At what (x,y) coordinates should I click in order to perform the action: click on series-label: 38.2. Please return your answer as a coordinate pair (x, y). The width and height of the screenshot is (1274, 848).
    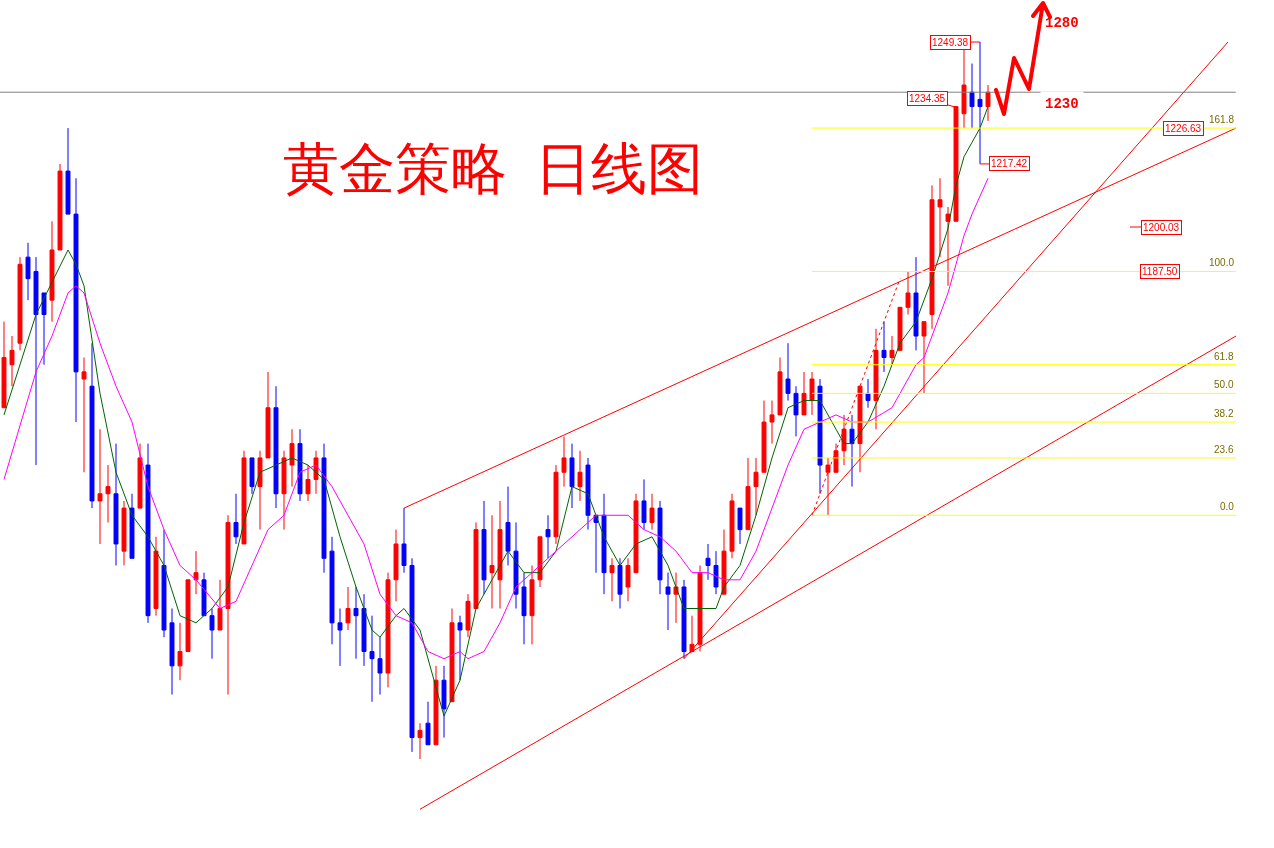
    Looking at the image, I should click on (1224, 413).